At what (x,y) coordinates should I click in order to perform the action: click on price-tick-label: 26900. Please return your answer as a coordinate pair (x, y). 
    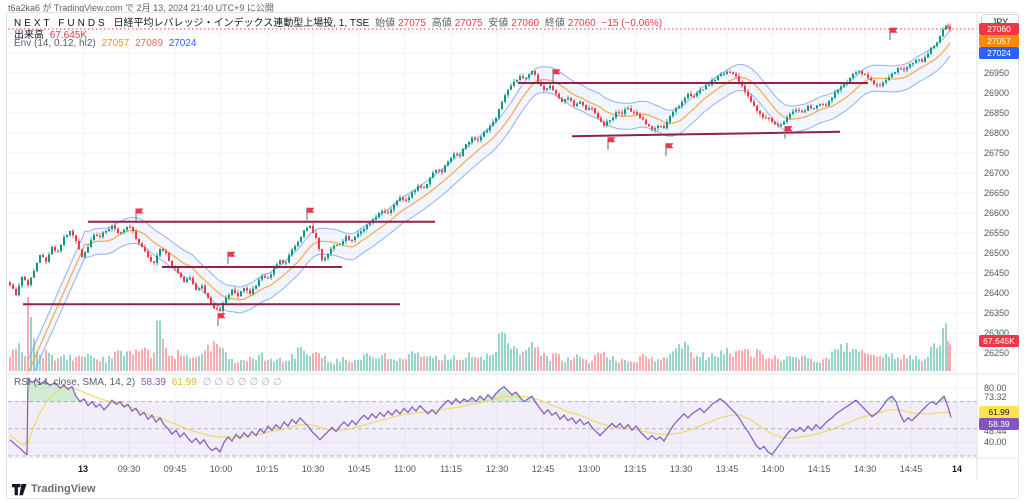
    Looking at the image, I should click on (997, 93).